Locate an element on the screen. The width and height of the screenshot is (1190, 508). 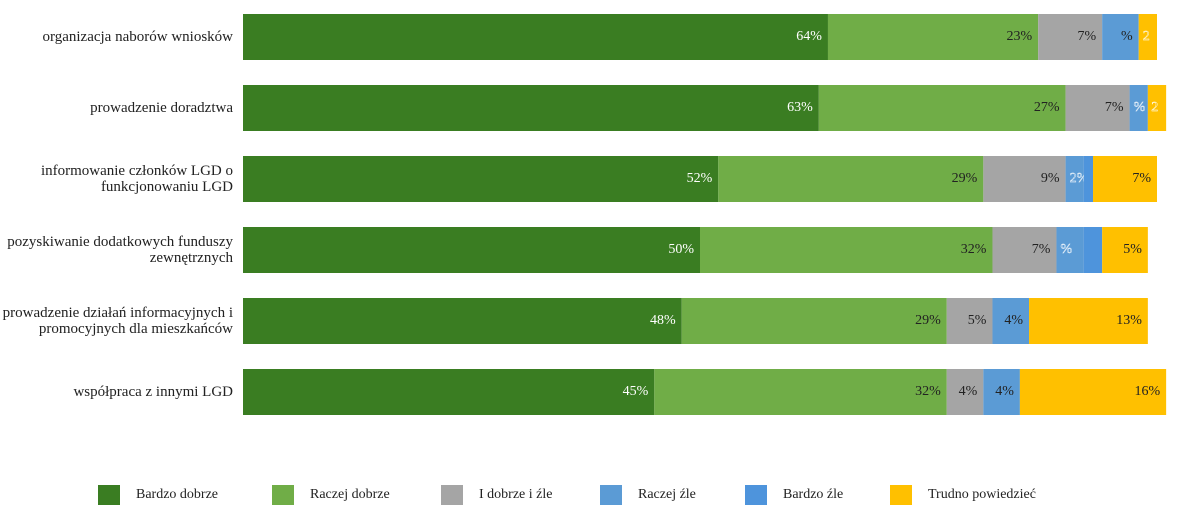
value-label: 50% is located at coordinates (681, 249).